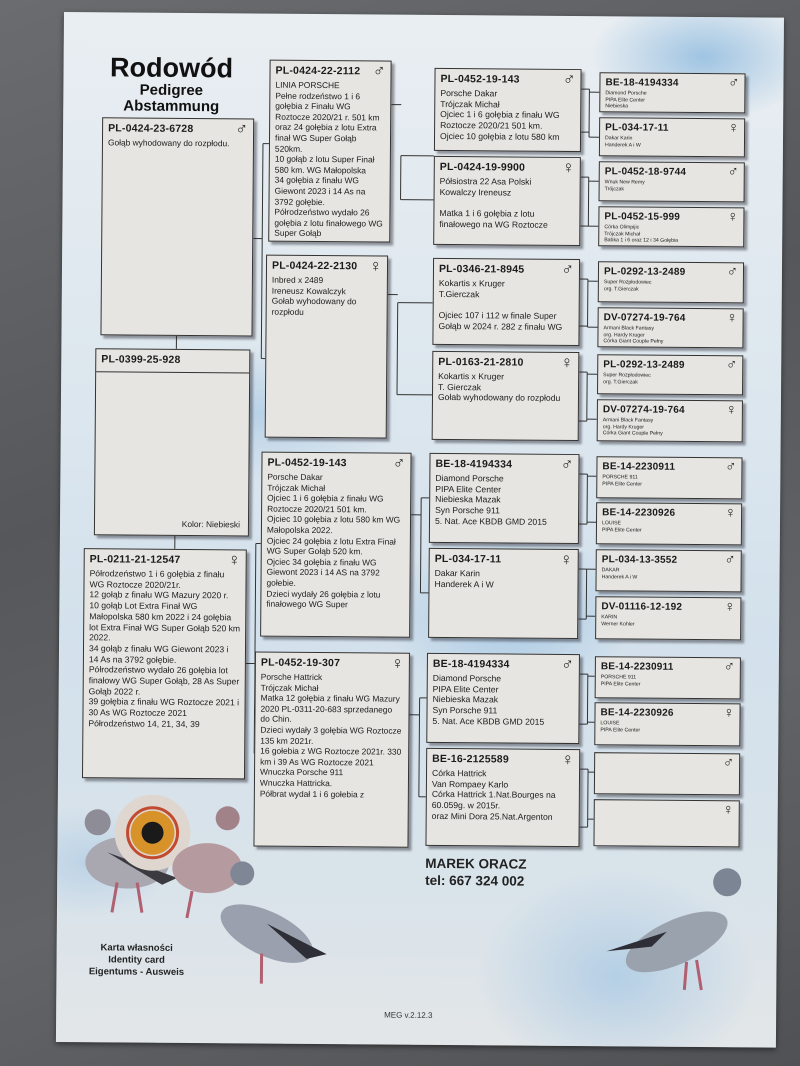  What do you see at coordinates (671, 182) in the screenshot?
I see `generation4-box: PL-0452-18-9744 ♂ Wnuk New Remy Trójczak` at bounding box center [671, 182].